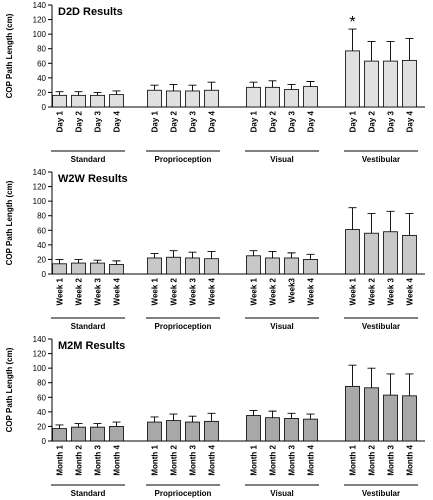  Describe the element at coordinates (44, 274) in the screenshot. I see `y-tick-label: 0` at that location.